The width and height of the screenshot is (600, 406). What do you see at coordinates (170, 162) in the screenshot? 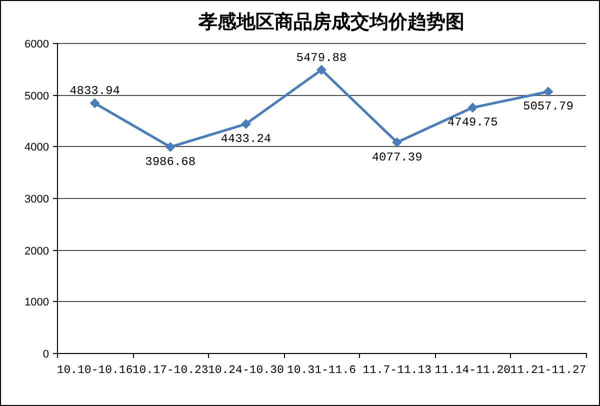
I see `data-label: 3986.68` at bounding box center [170, 162].